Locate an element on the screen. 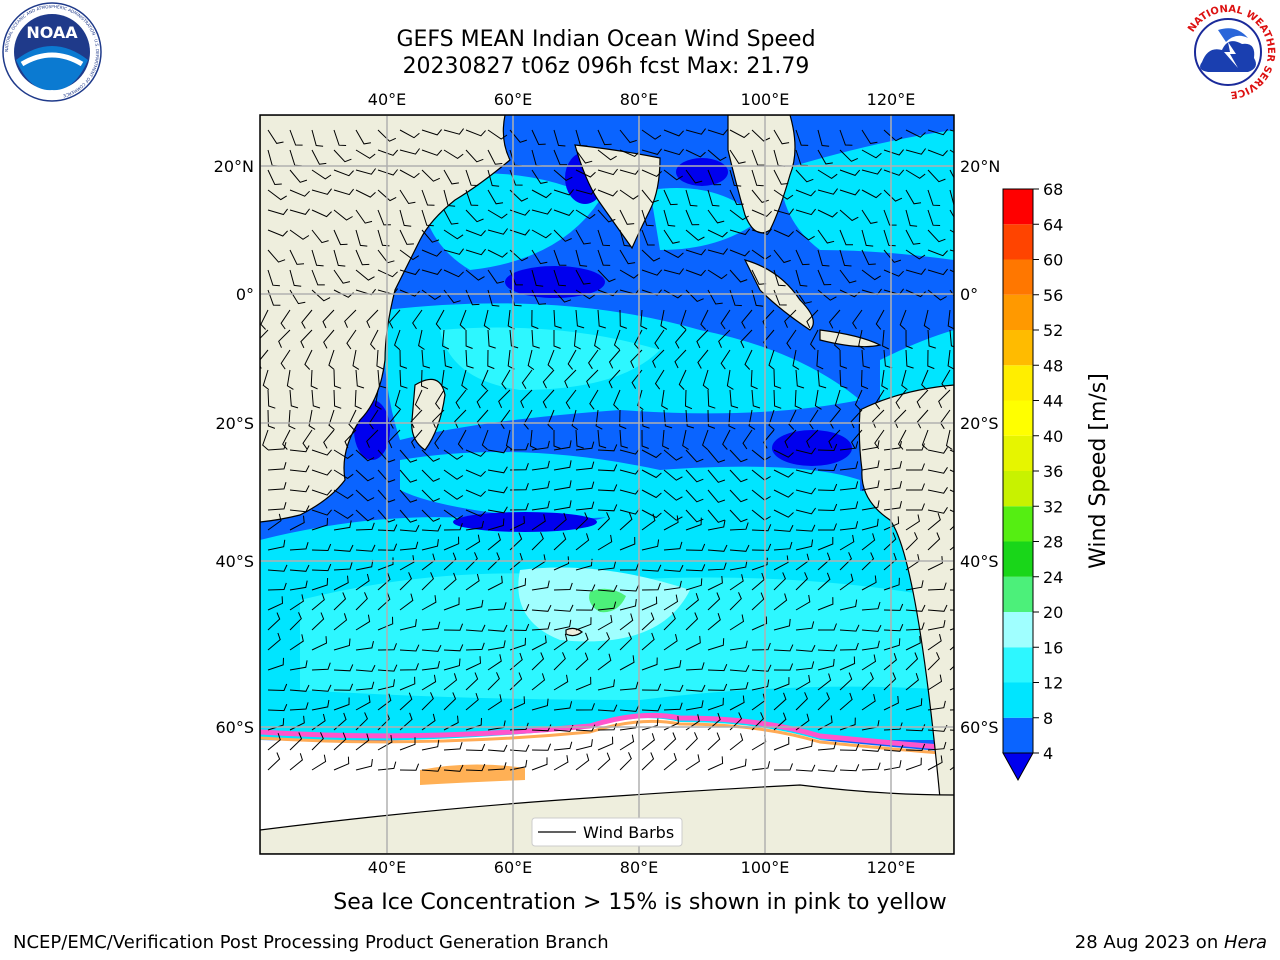 Image resolution: width=1280 pixels, height=960 pixels. sea-ice-edge-orange is located at coordinates (607, 737).